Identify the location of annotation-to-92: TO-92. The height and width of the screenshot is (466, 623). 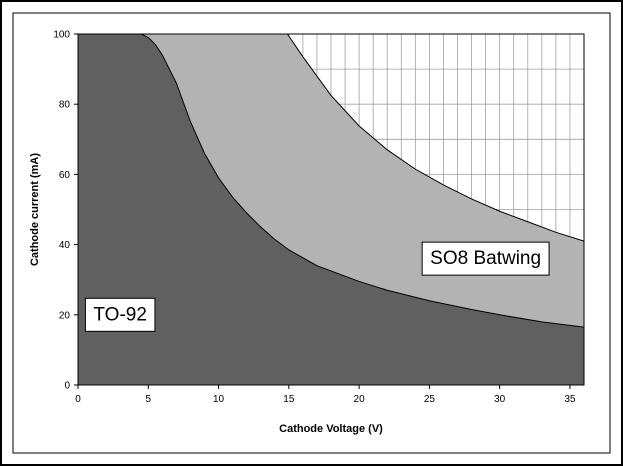
(120, 314).